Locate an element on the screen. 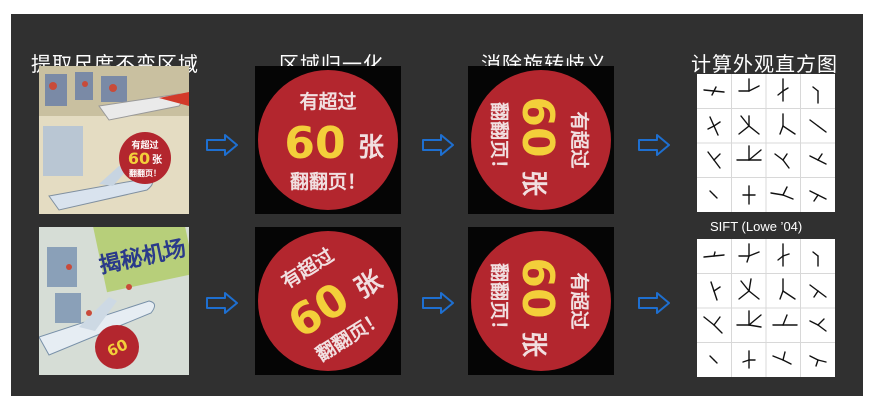 This screenshot has height=415, width=874. book-cover-image-top: 有超过 60 张 翻翻页！ is located at coordinates (114, 140).